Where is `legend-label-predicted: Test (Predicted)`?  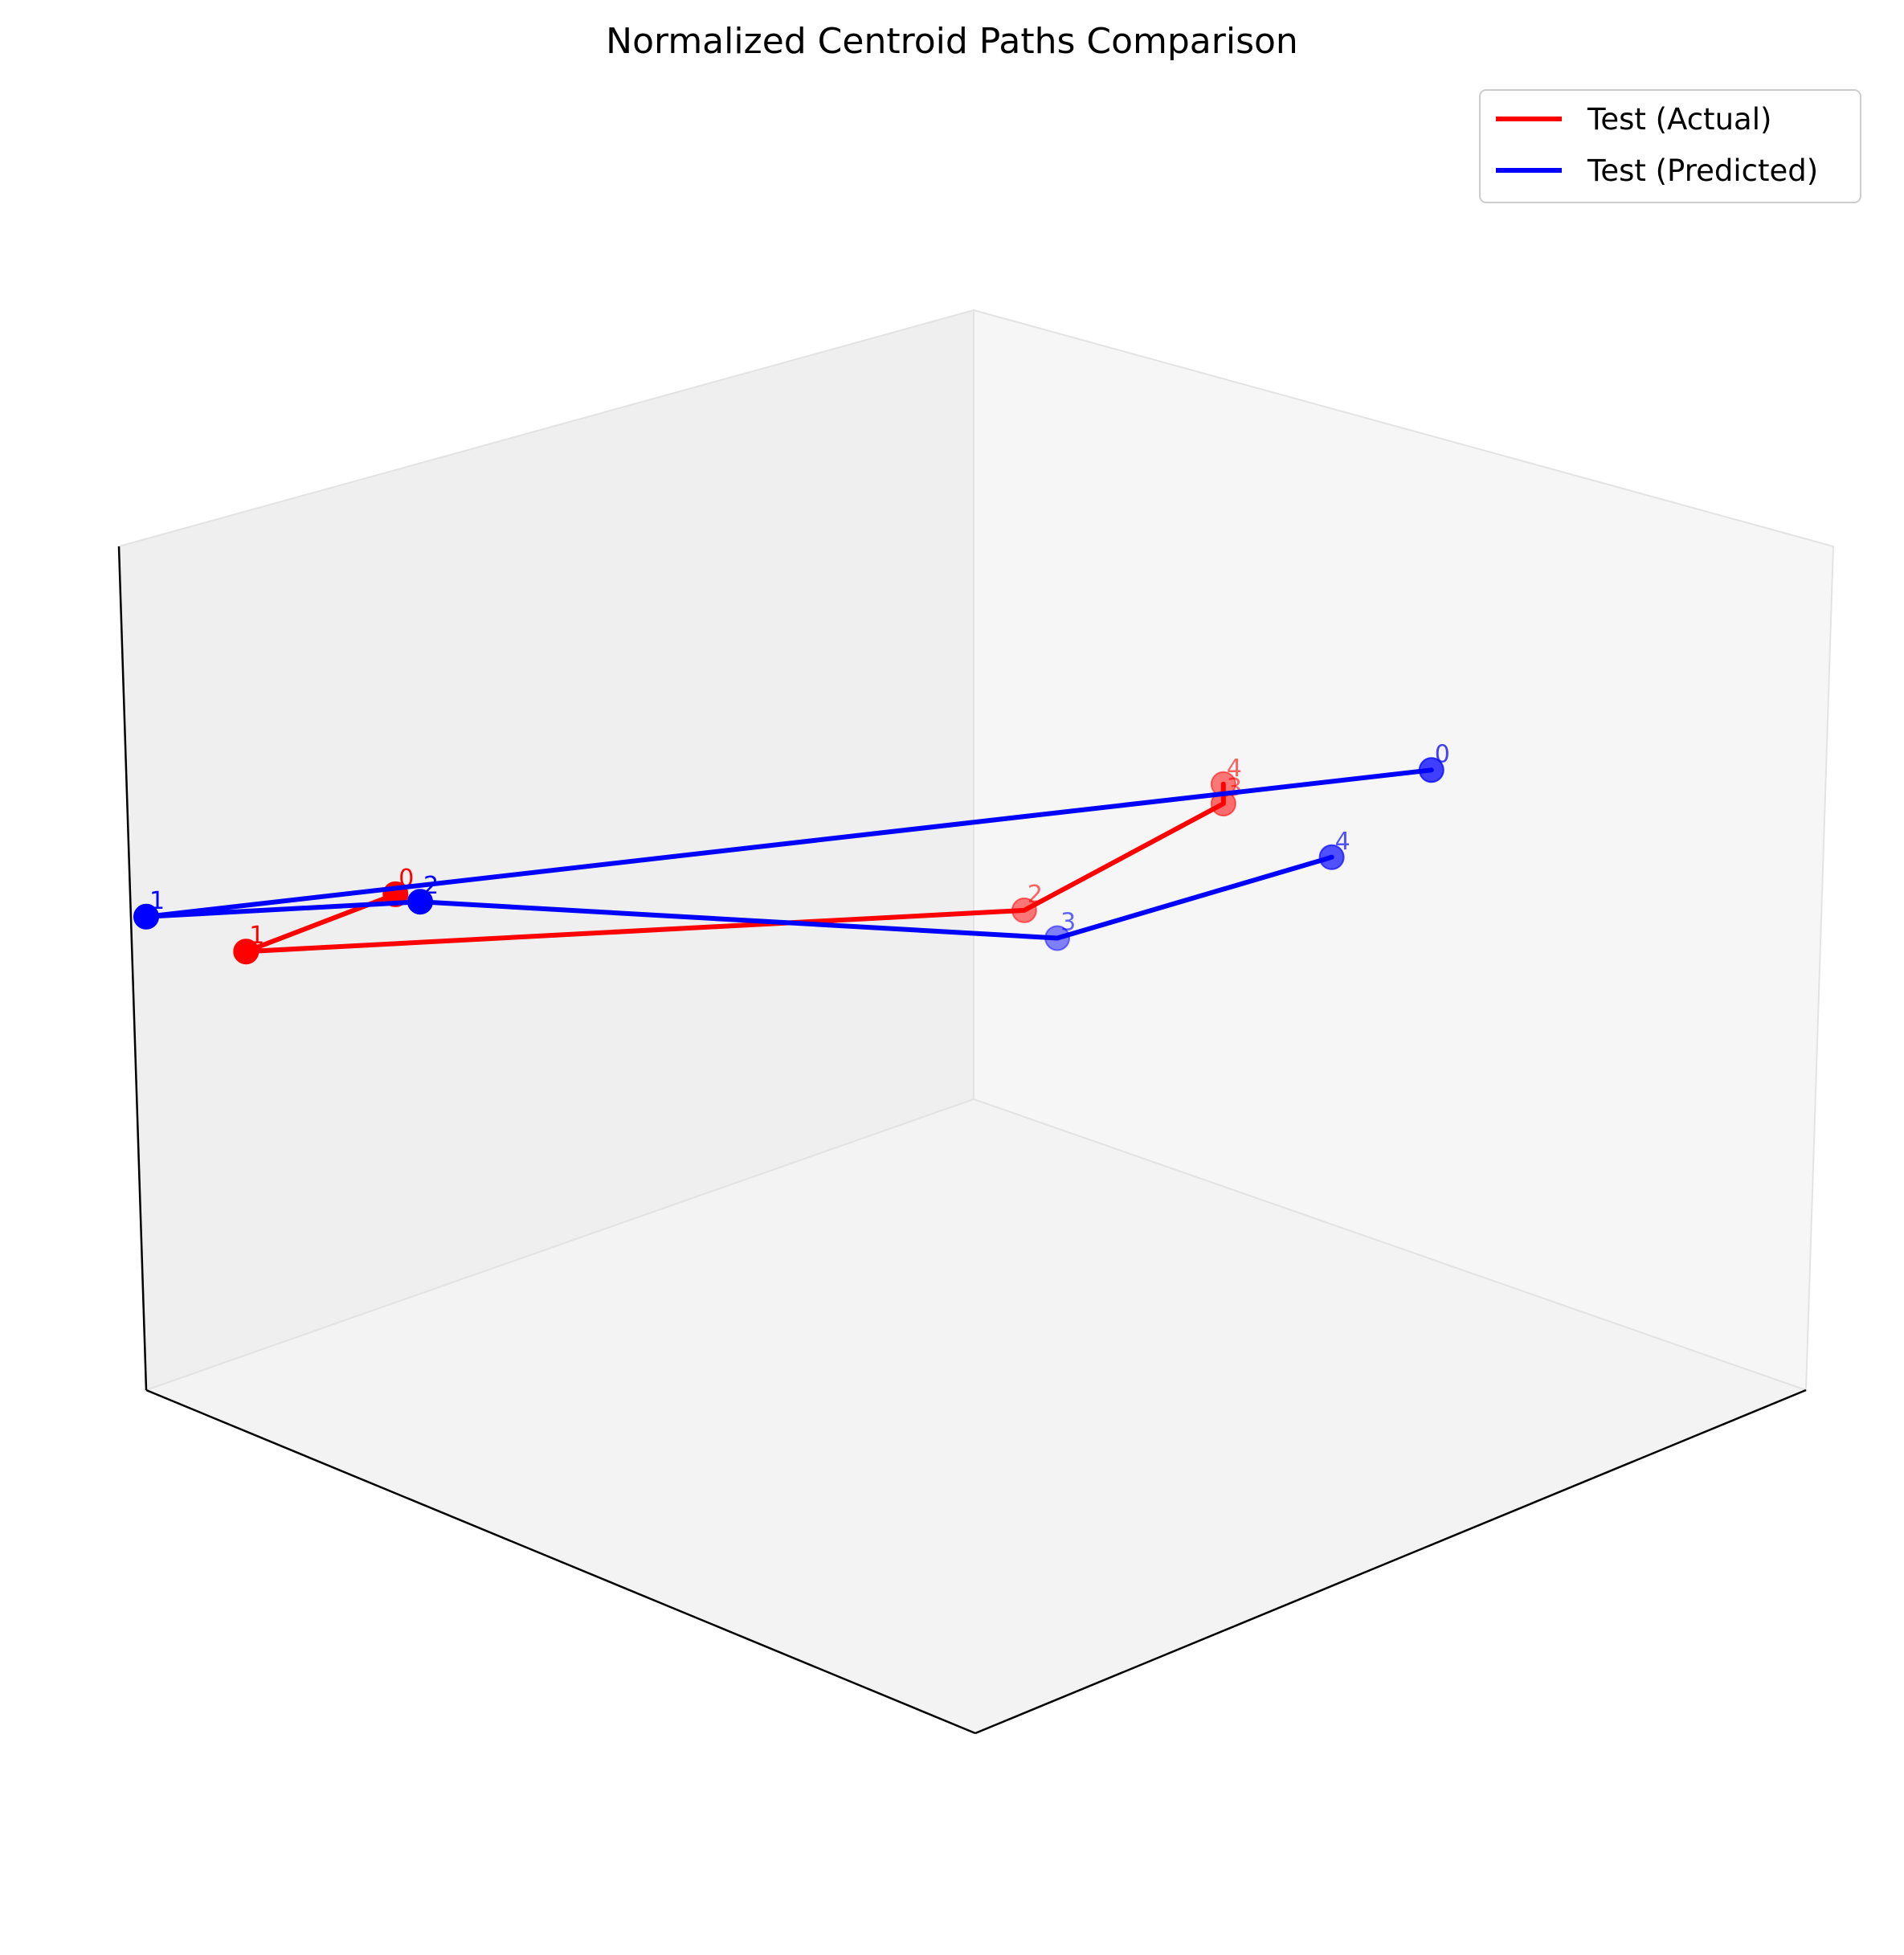 legend-label-predicted: Test (Predicted) is located at coordinates (1702, 170).